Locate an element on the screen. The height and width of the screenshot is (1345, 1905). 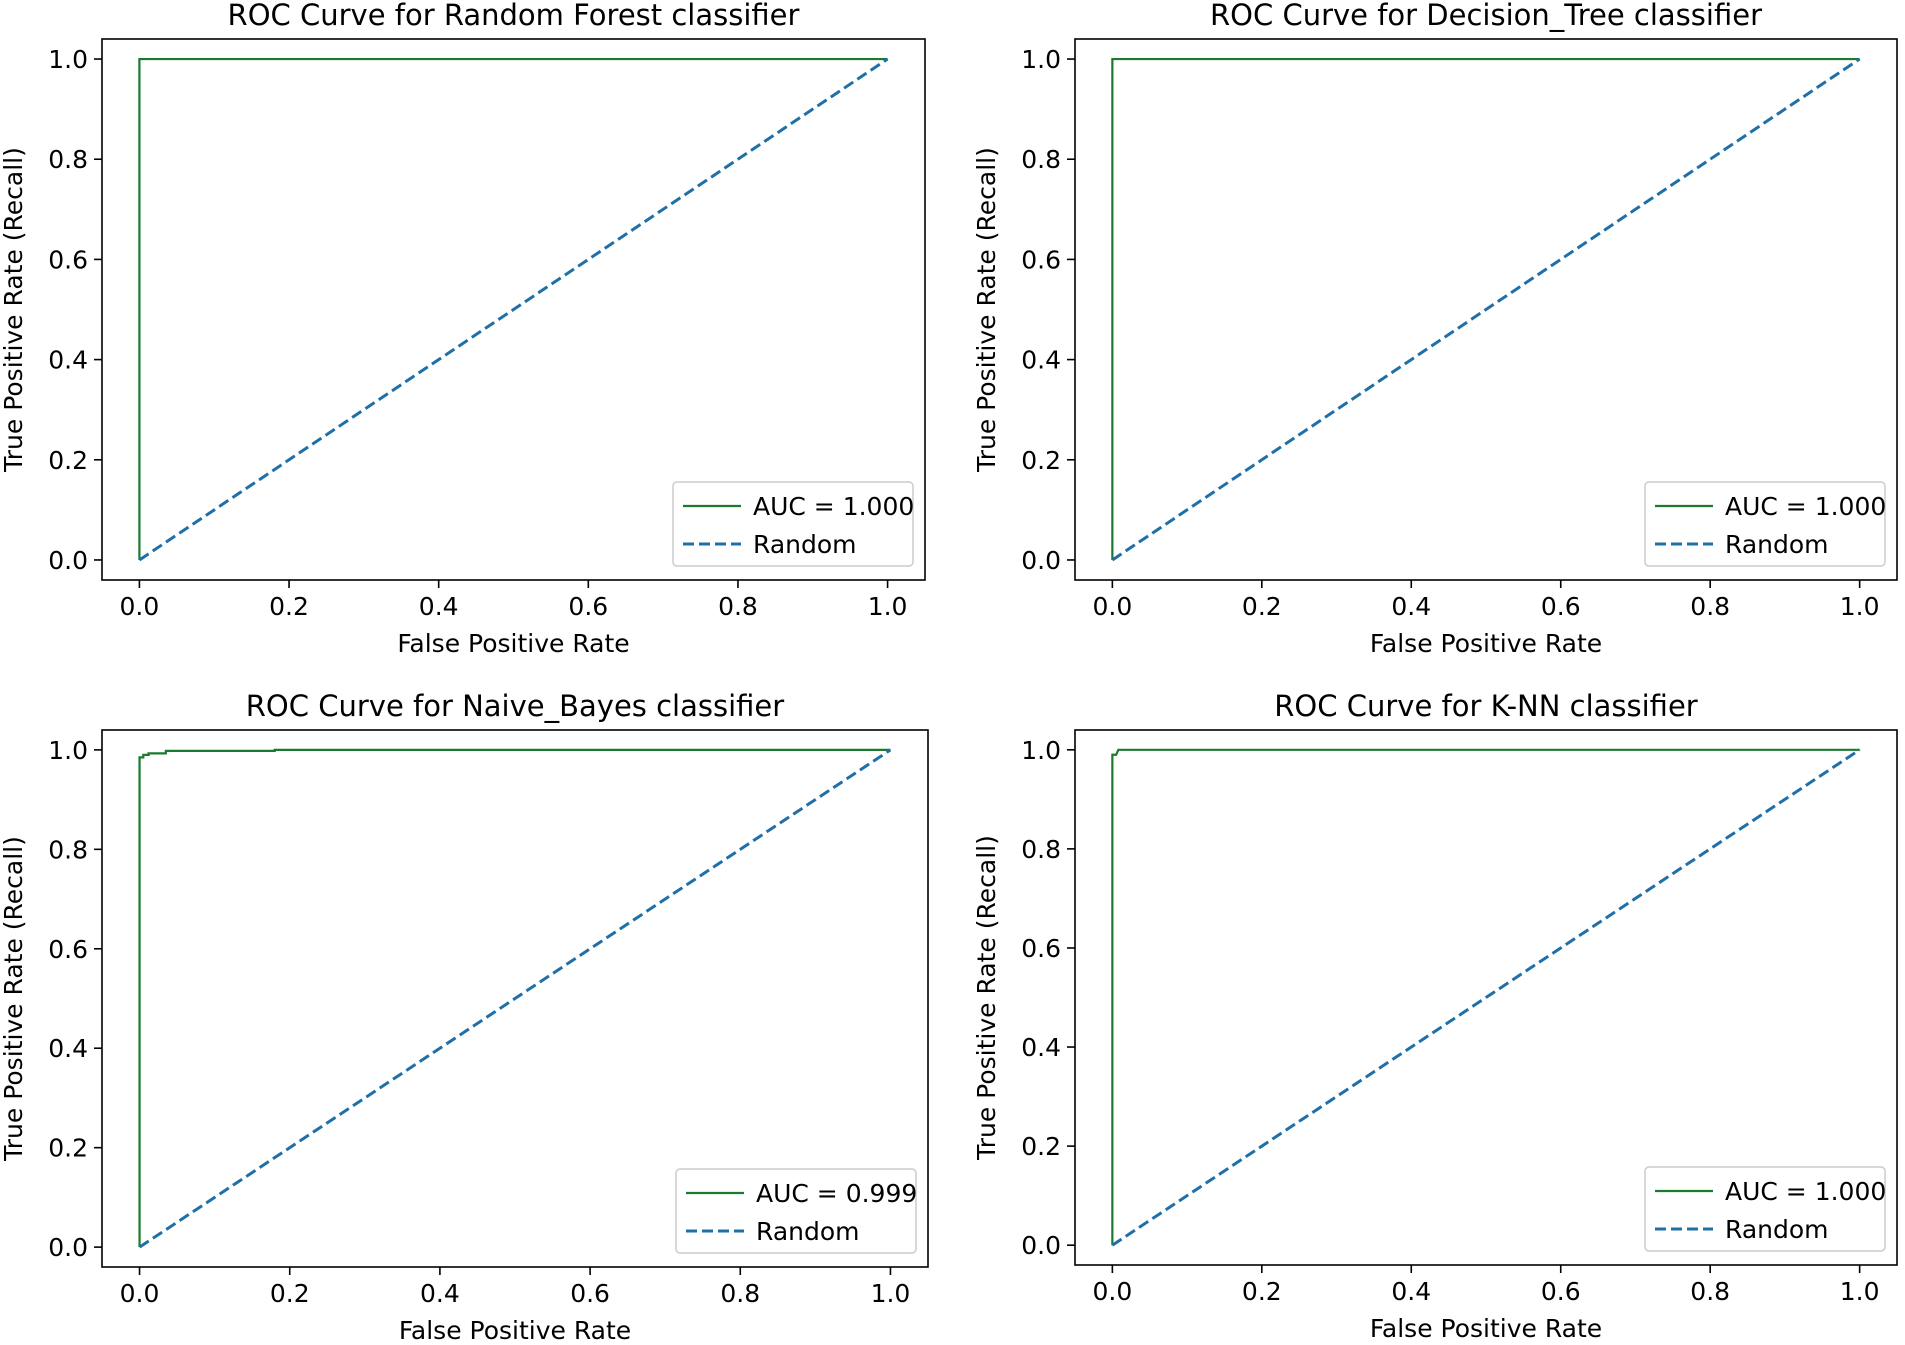
legend: AUC = 0.999 Random is located at coordinates (796, 1211).